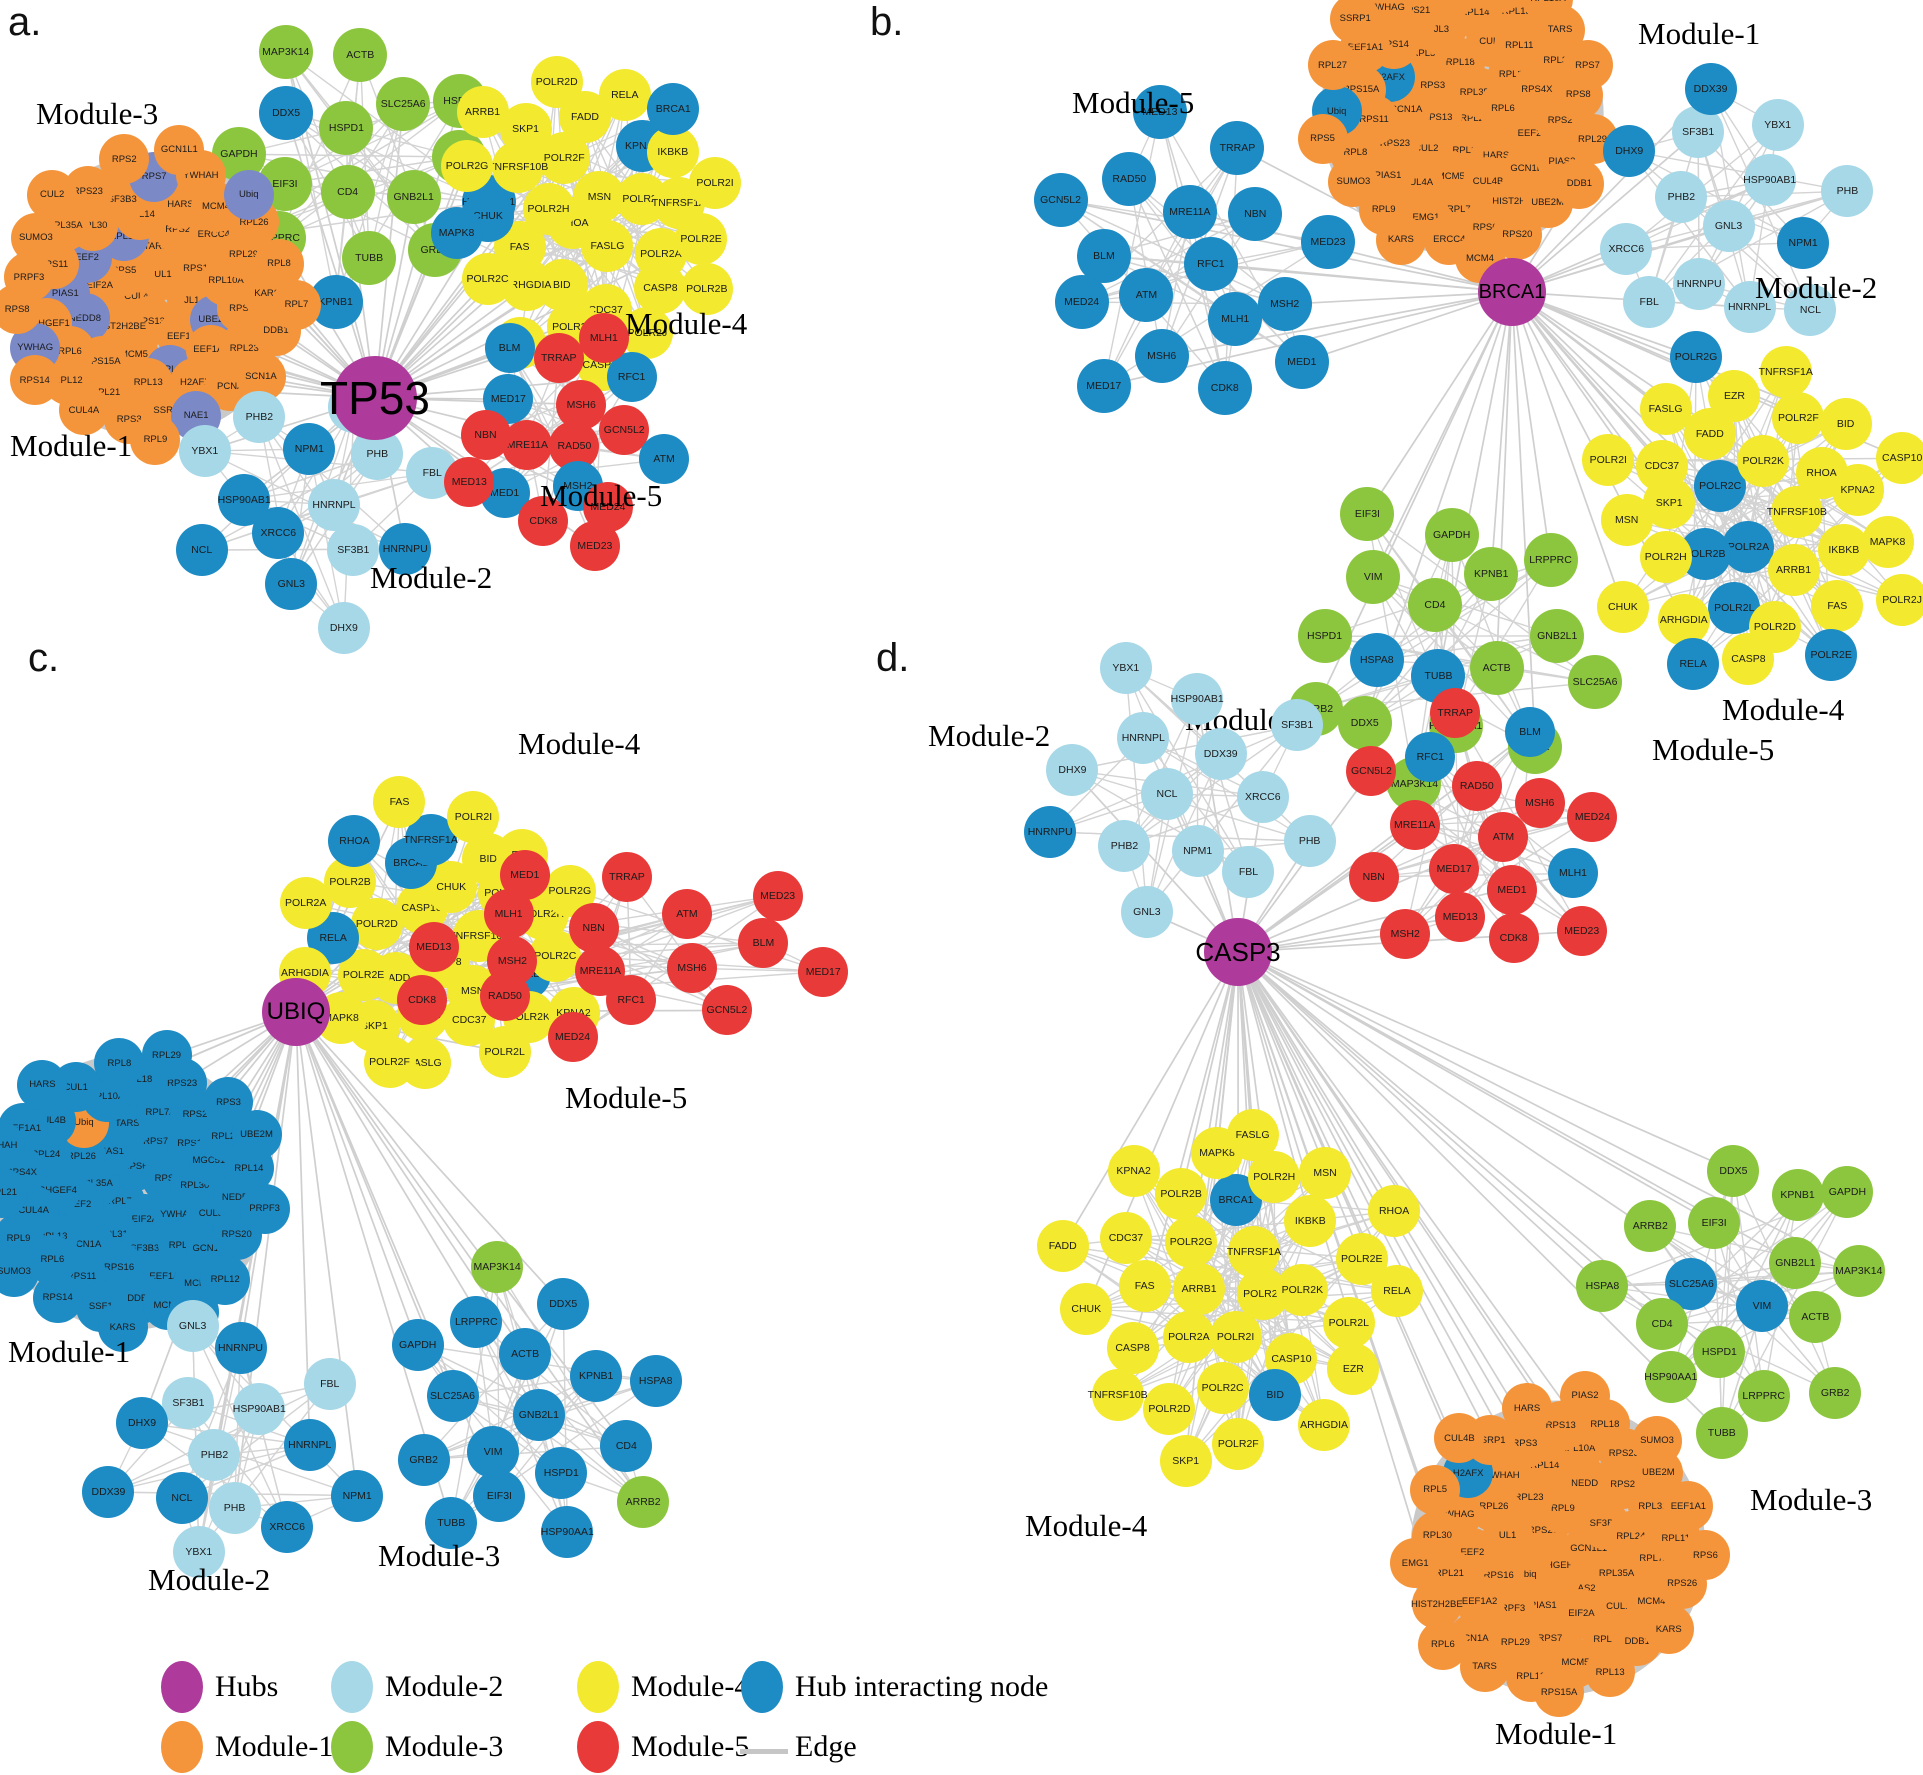 The height and width of the screenshot is (1775, 1923). I want to click on gene-label: CUL2, so click(52, 195).